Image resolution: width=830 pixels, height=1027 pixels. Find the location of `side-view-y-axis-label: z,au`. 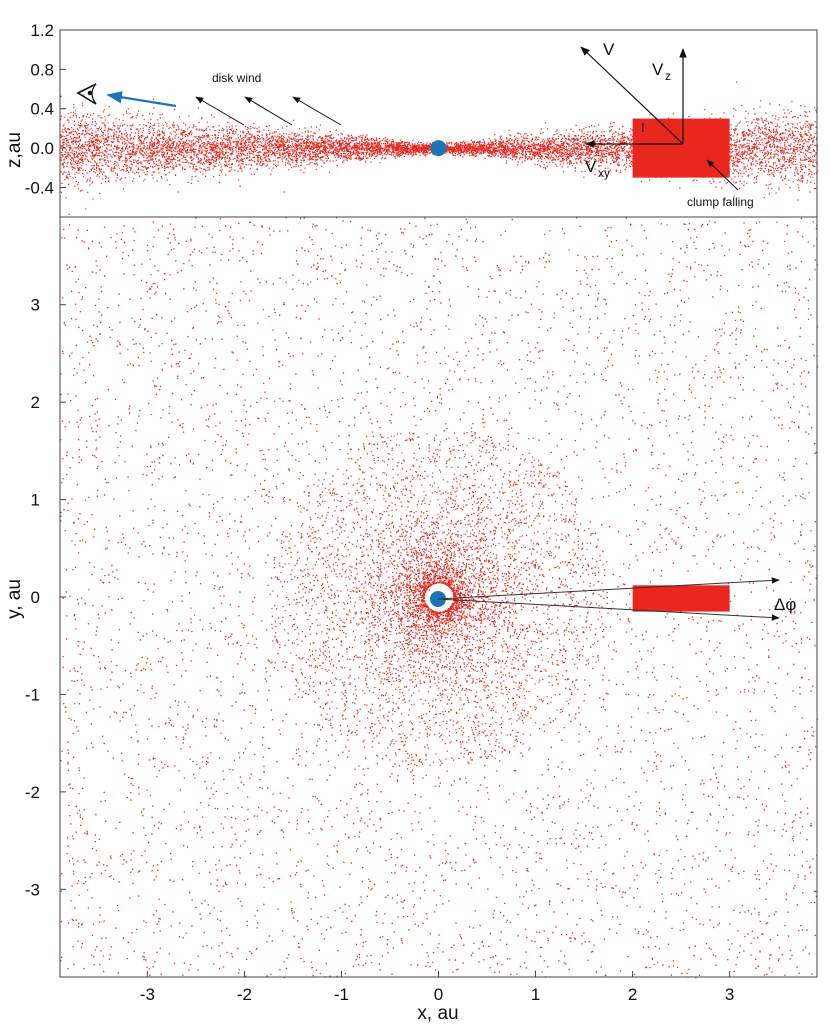

side-view-y-axis-label: z,au is located at coordinates (14, 150).